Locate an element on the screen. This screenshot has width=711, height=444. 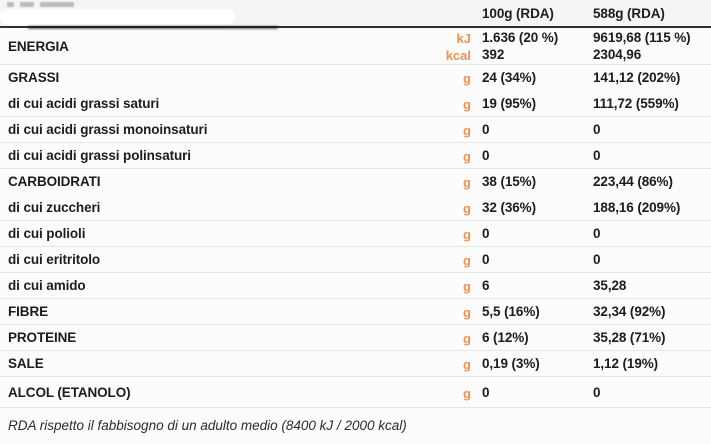
table-row-sale: SALE g 0,19 (3%) 1,12 (19%) is located at coordinates (355, 363).